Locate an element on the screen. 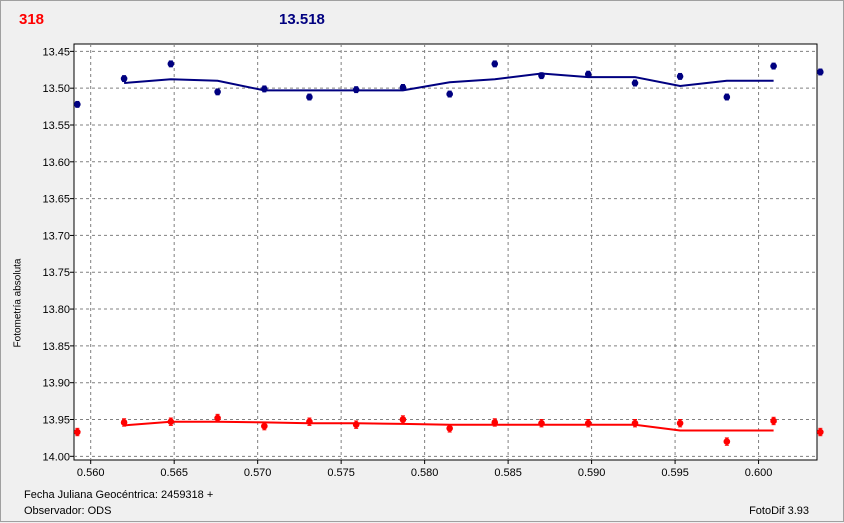 This screenshot has width=844, height=523. y-tick-label: 13.50 is located at coordinates (56, 89).